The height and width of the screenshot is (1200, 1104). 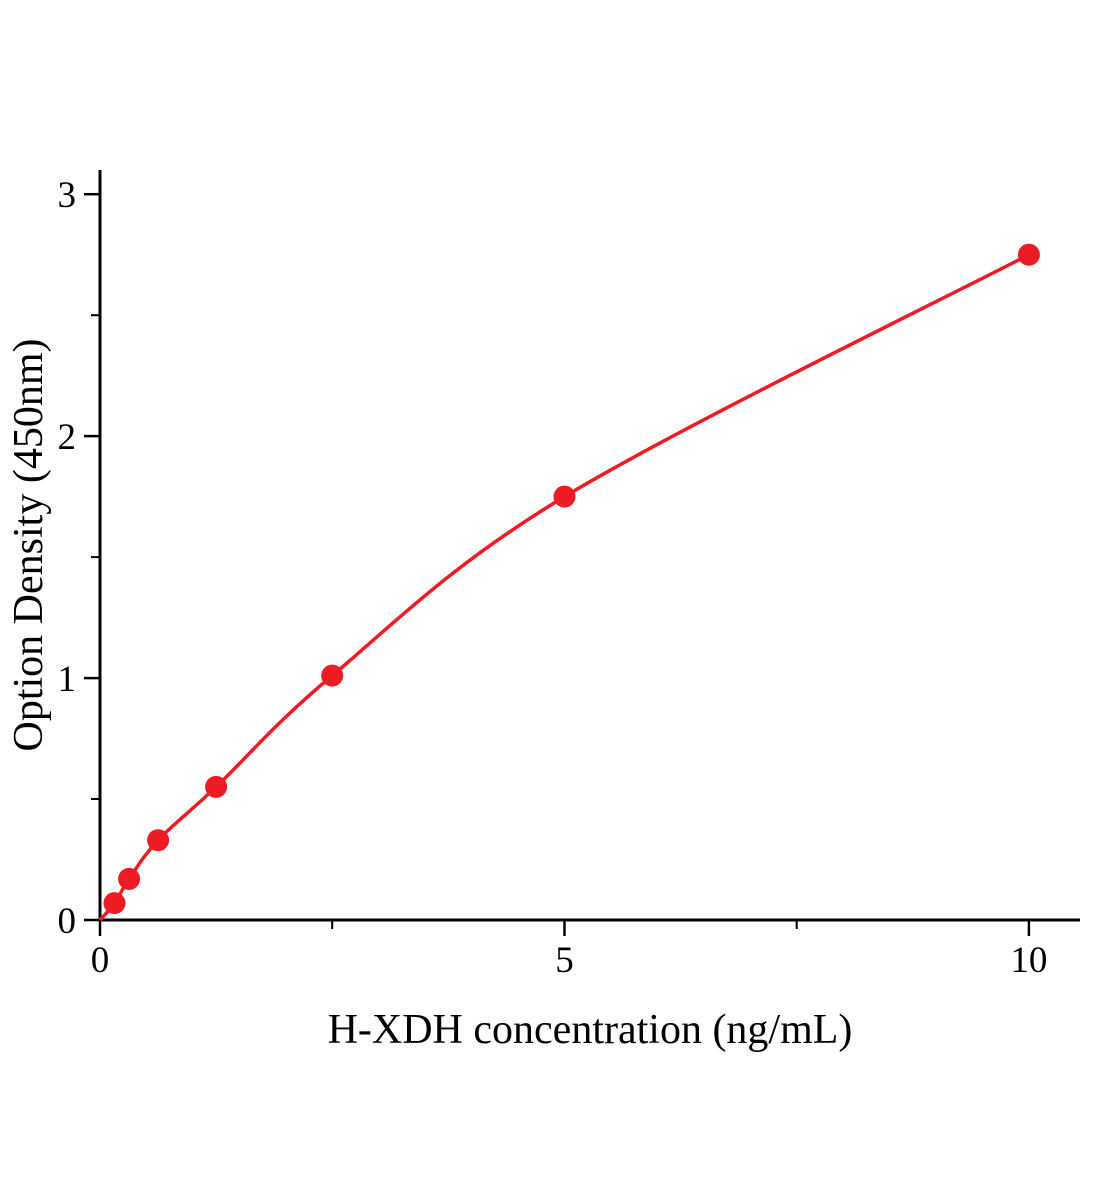 I want to click on y-tick-label: 3, so click(x=67, y=195).